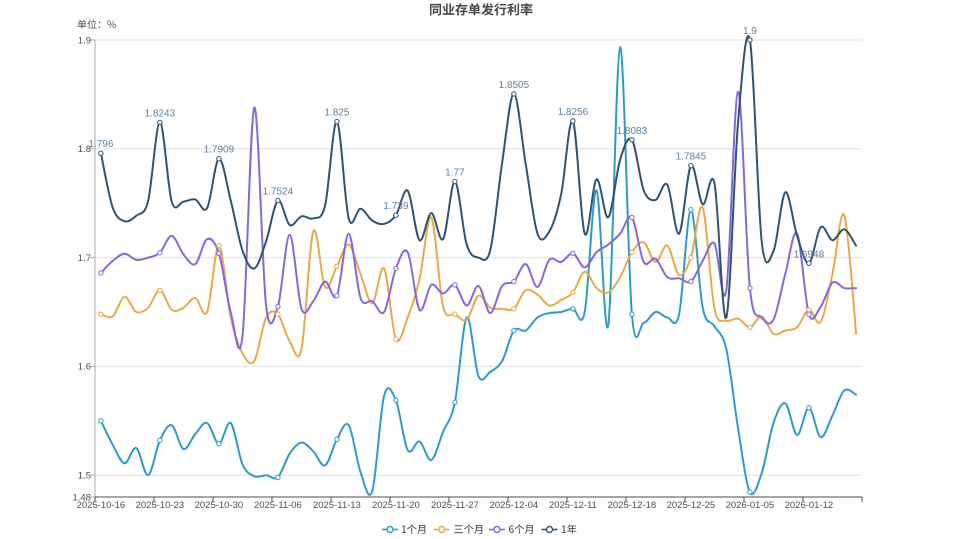 The width and height of the screenshot is (958, 539). Describe the element at coordinates (632, 505) in the screenshot. I see `svg-text: 2025-12-18` at that location.